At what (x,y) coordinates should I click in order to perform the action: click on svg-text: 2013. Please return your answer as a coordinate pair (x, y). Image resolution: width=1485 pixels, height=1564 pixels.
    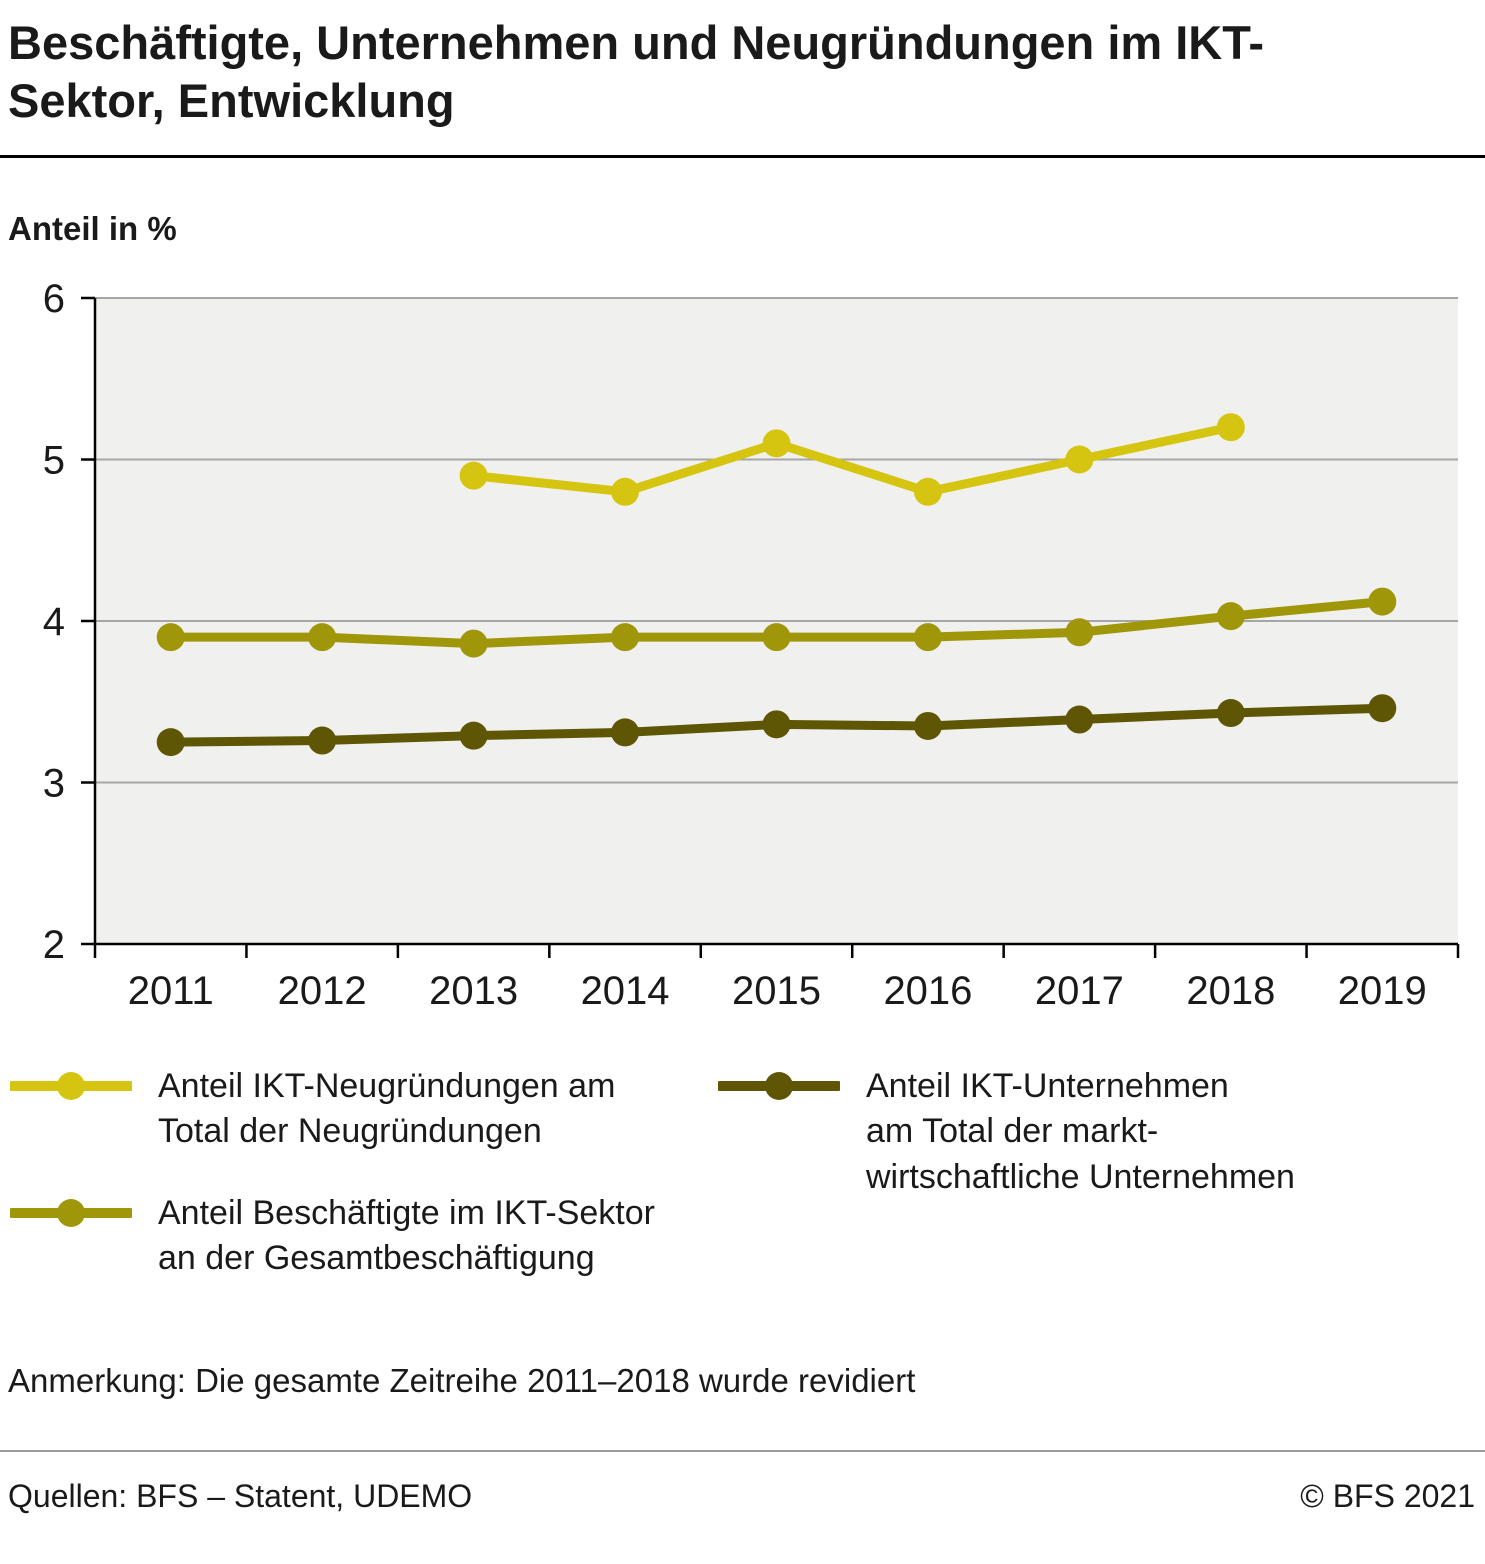
    Looking at the image, I should click on (473, 991).